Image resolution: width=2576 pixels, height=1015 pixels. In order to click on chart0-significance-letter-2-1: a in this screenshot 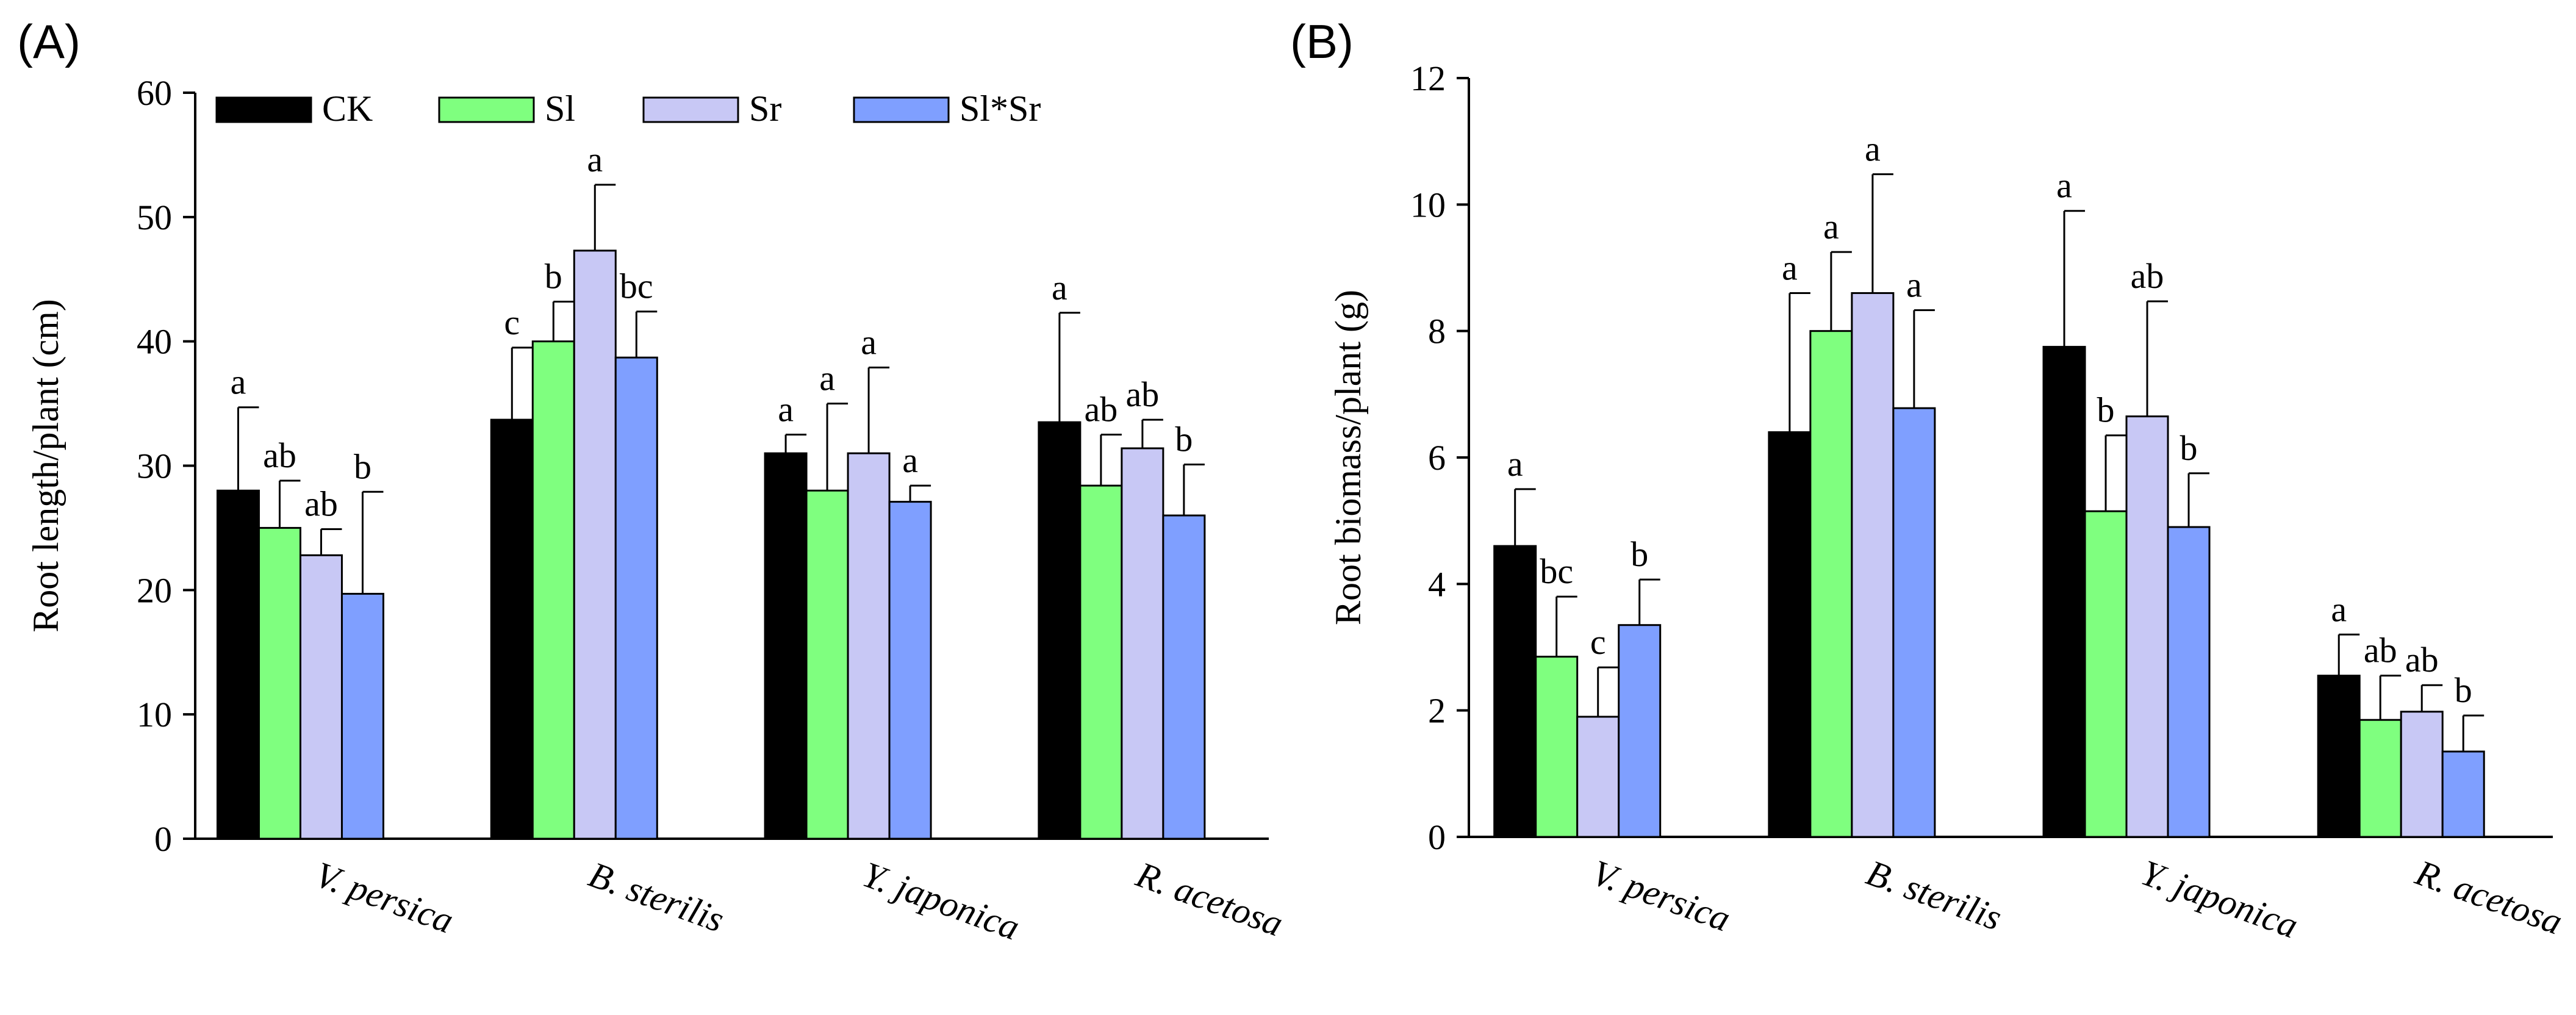, I will do `click(595, 159)`.